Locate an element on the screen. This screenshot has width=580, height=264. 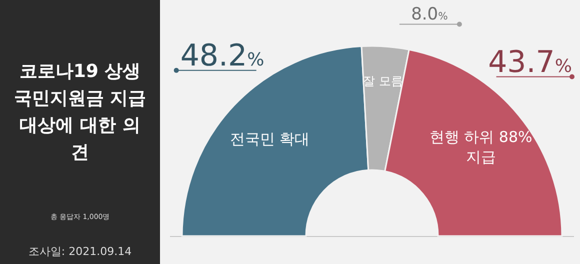
text: 조사일: 2021.09.14 is located at coordinates (80, 251).